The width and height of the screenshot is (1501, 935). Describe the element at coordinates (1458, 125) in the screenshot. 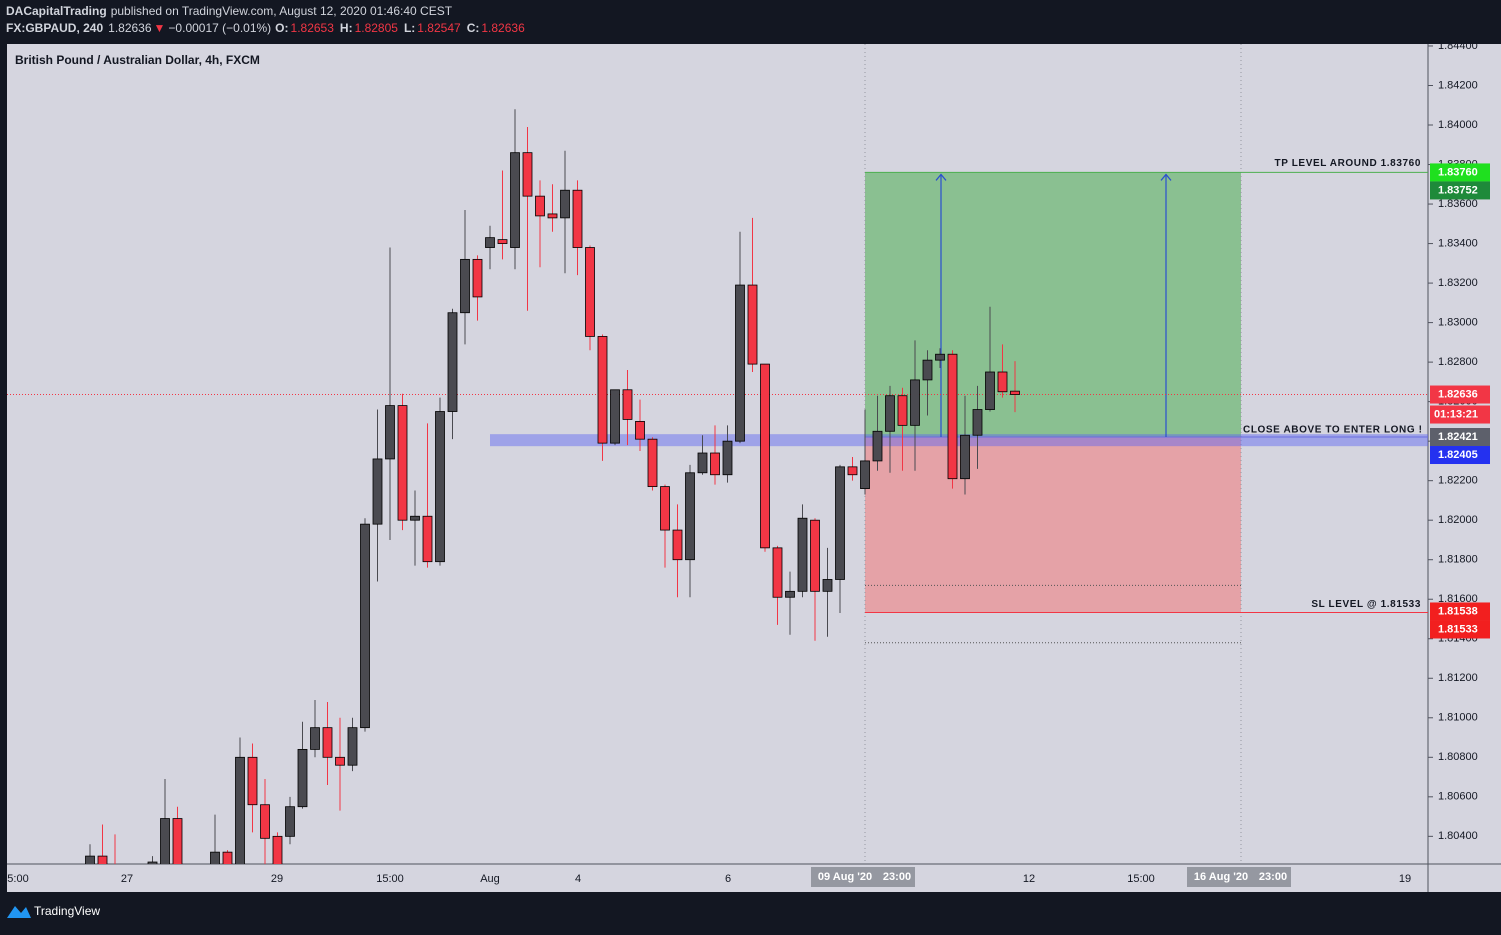

I see `y-tick-label: 1.84000` at that location.